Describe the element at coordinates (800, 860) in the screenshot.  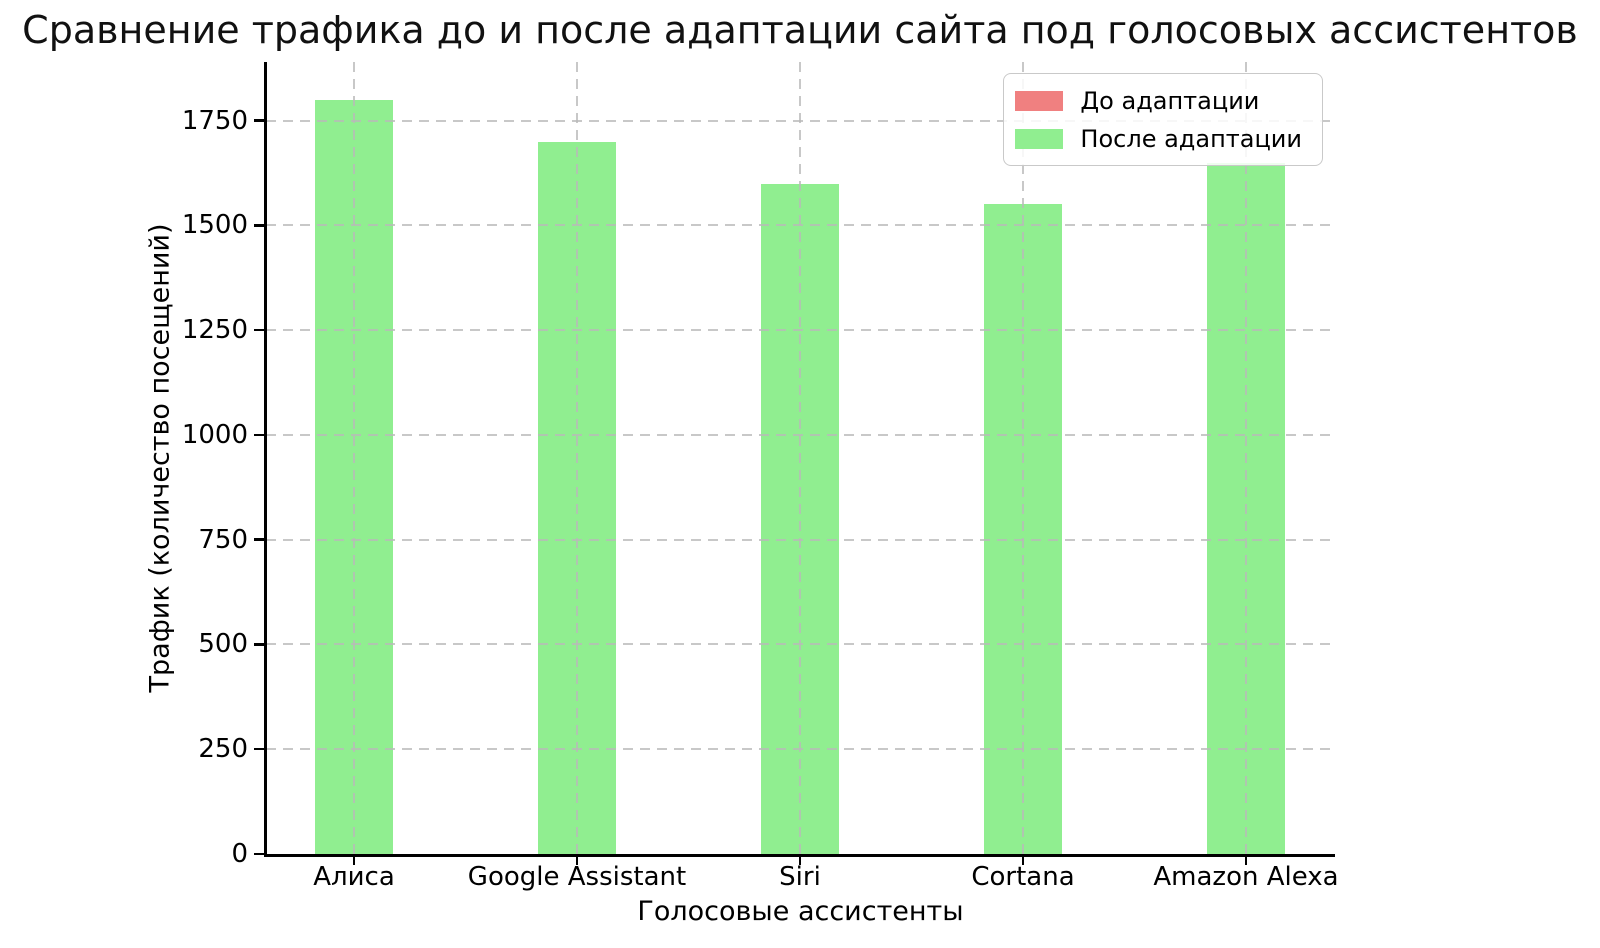
I see `x-tick-mark-siri` at that location.